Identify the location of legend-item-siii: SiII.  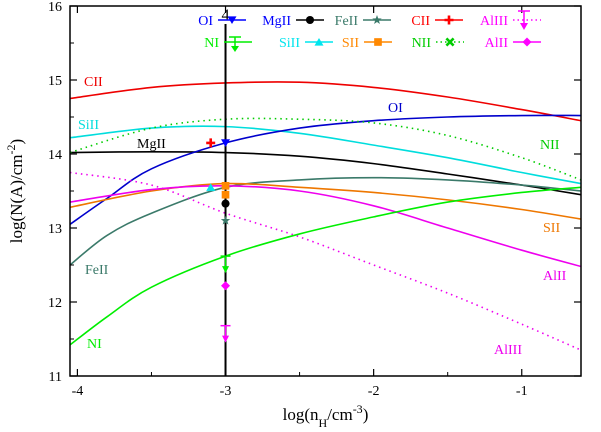
(306, 43).